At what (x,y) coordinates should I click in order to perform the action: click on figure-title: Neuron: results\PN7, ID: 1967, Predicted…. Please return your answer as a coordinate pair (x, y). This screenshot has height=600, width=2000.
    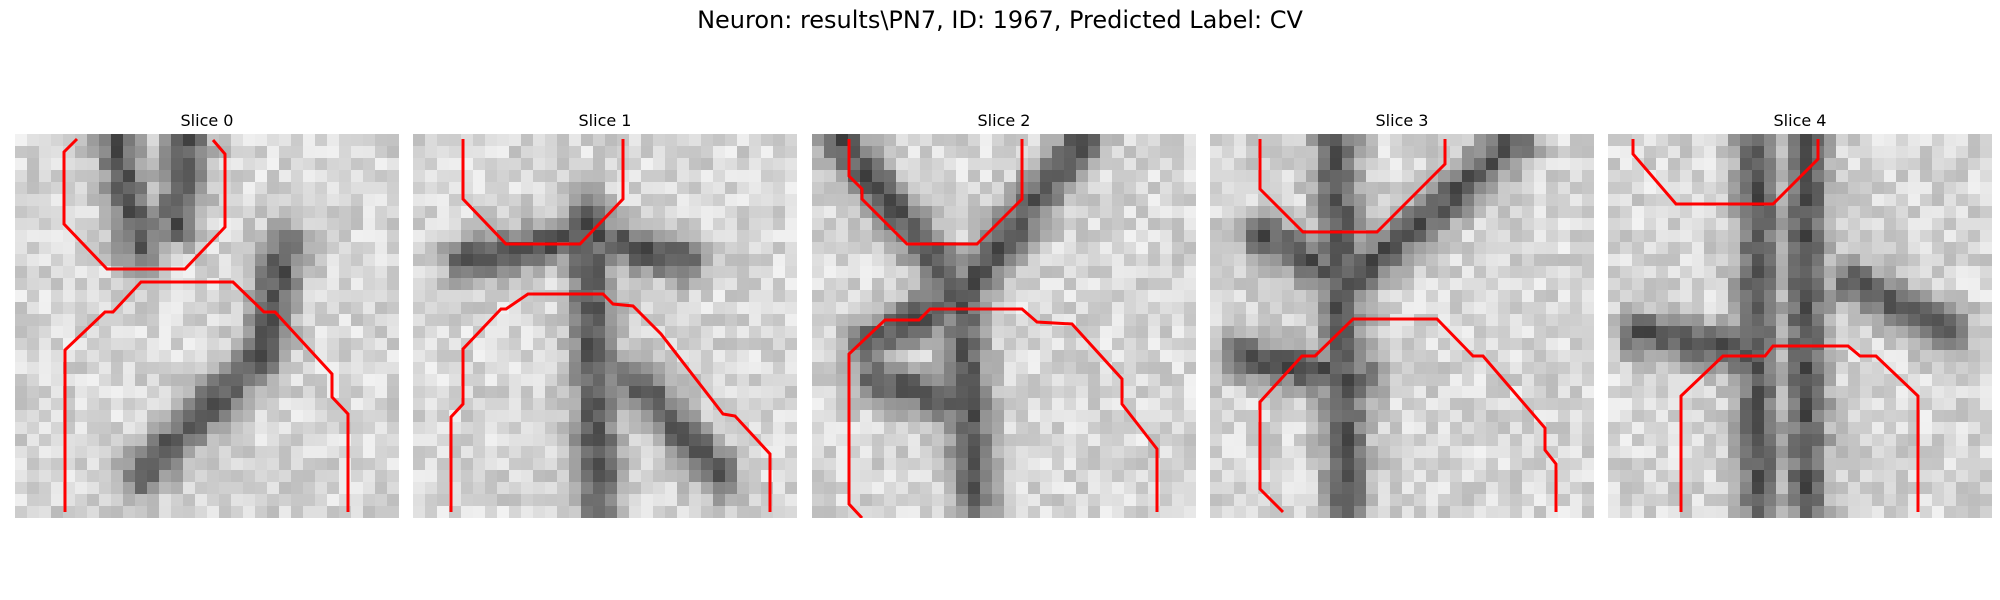
    Looking at the image, I should click on (1000, 20).